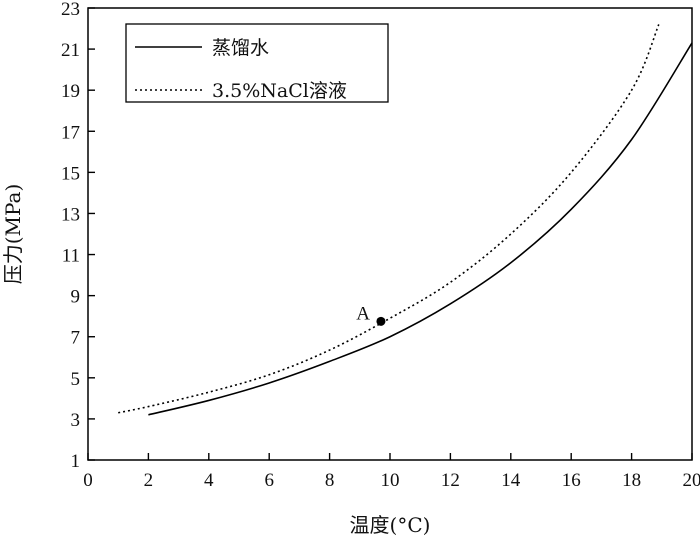 This screenshot has width=700, height=542. Describe the element at coordinates (76, 379) in the screenshot. I see `y-tick-label: 5` at that location.